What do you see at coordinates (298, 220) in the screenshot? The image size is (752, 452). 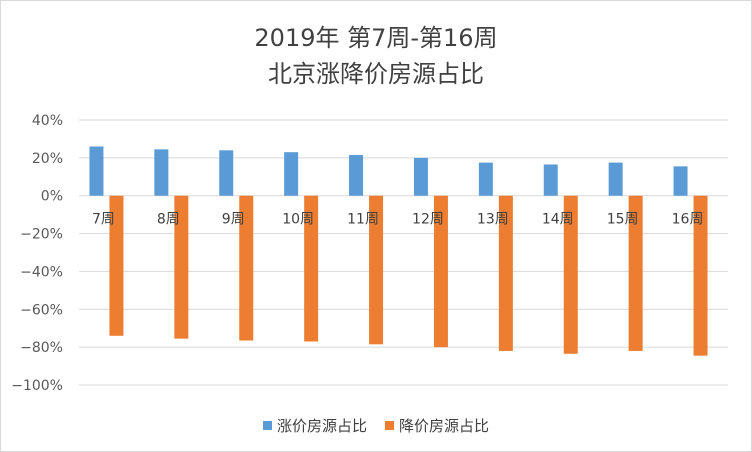 I see `x-category-label: 10周` at bounding box center [298, 220].